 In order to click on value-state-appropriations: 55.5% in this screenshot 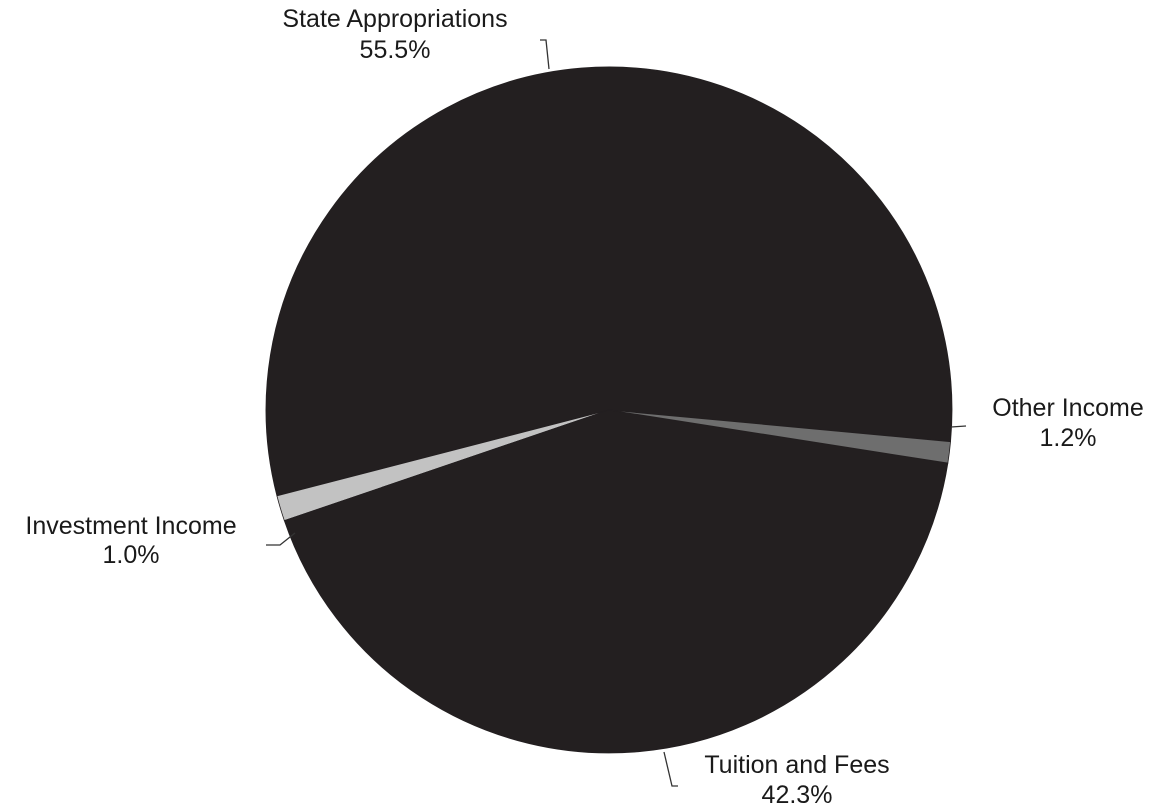, I will do `click(395, 50)`.